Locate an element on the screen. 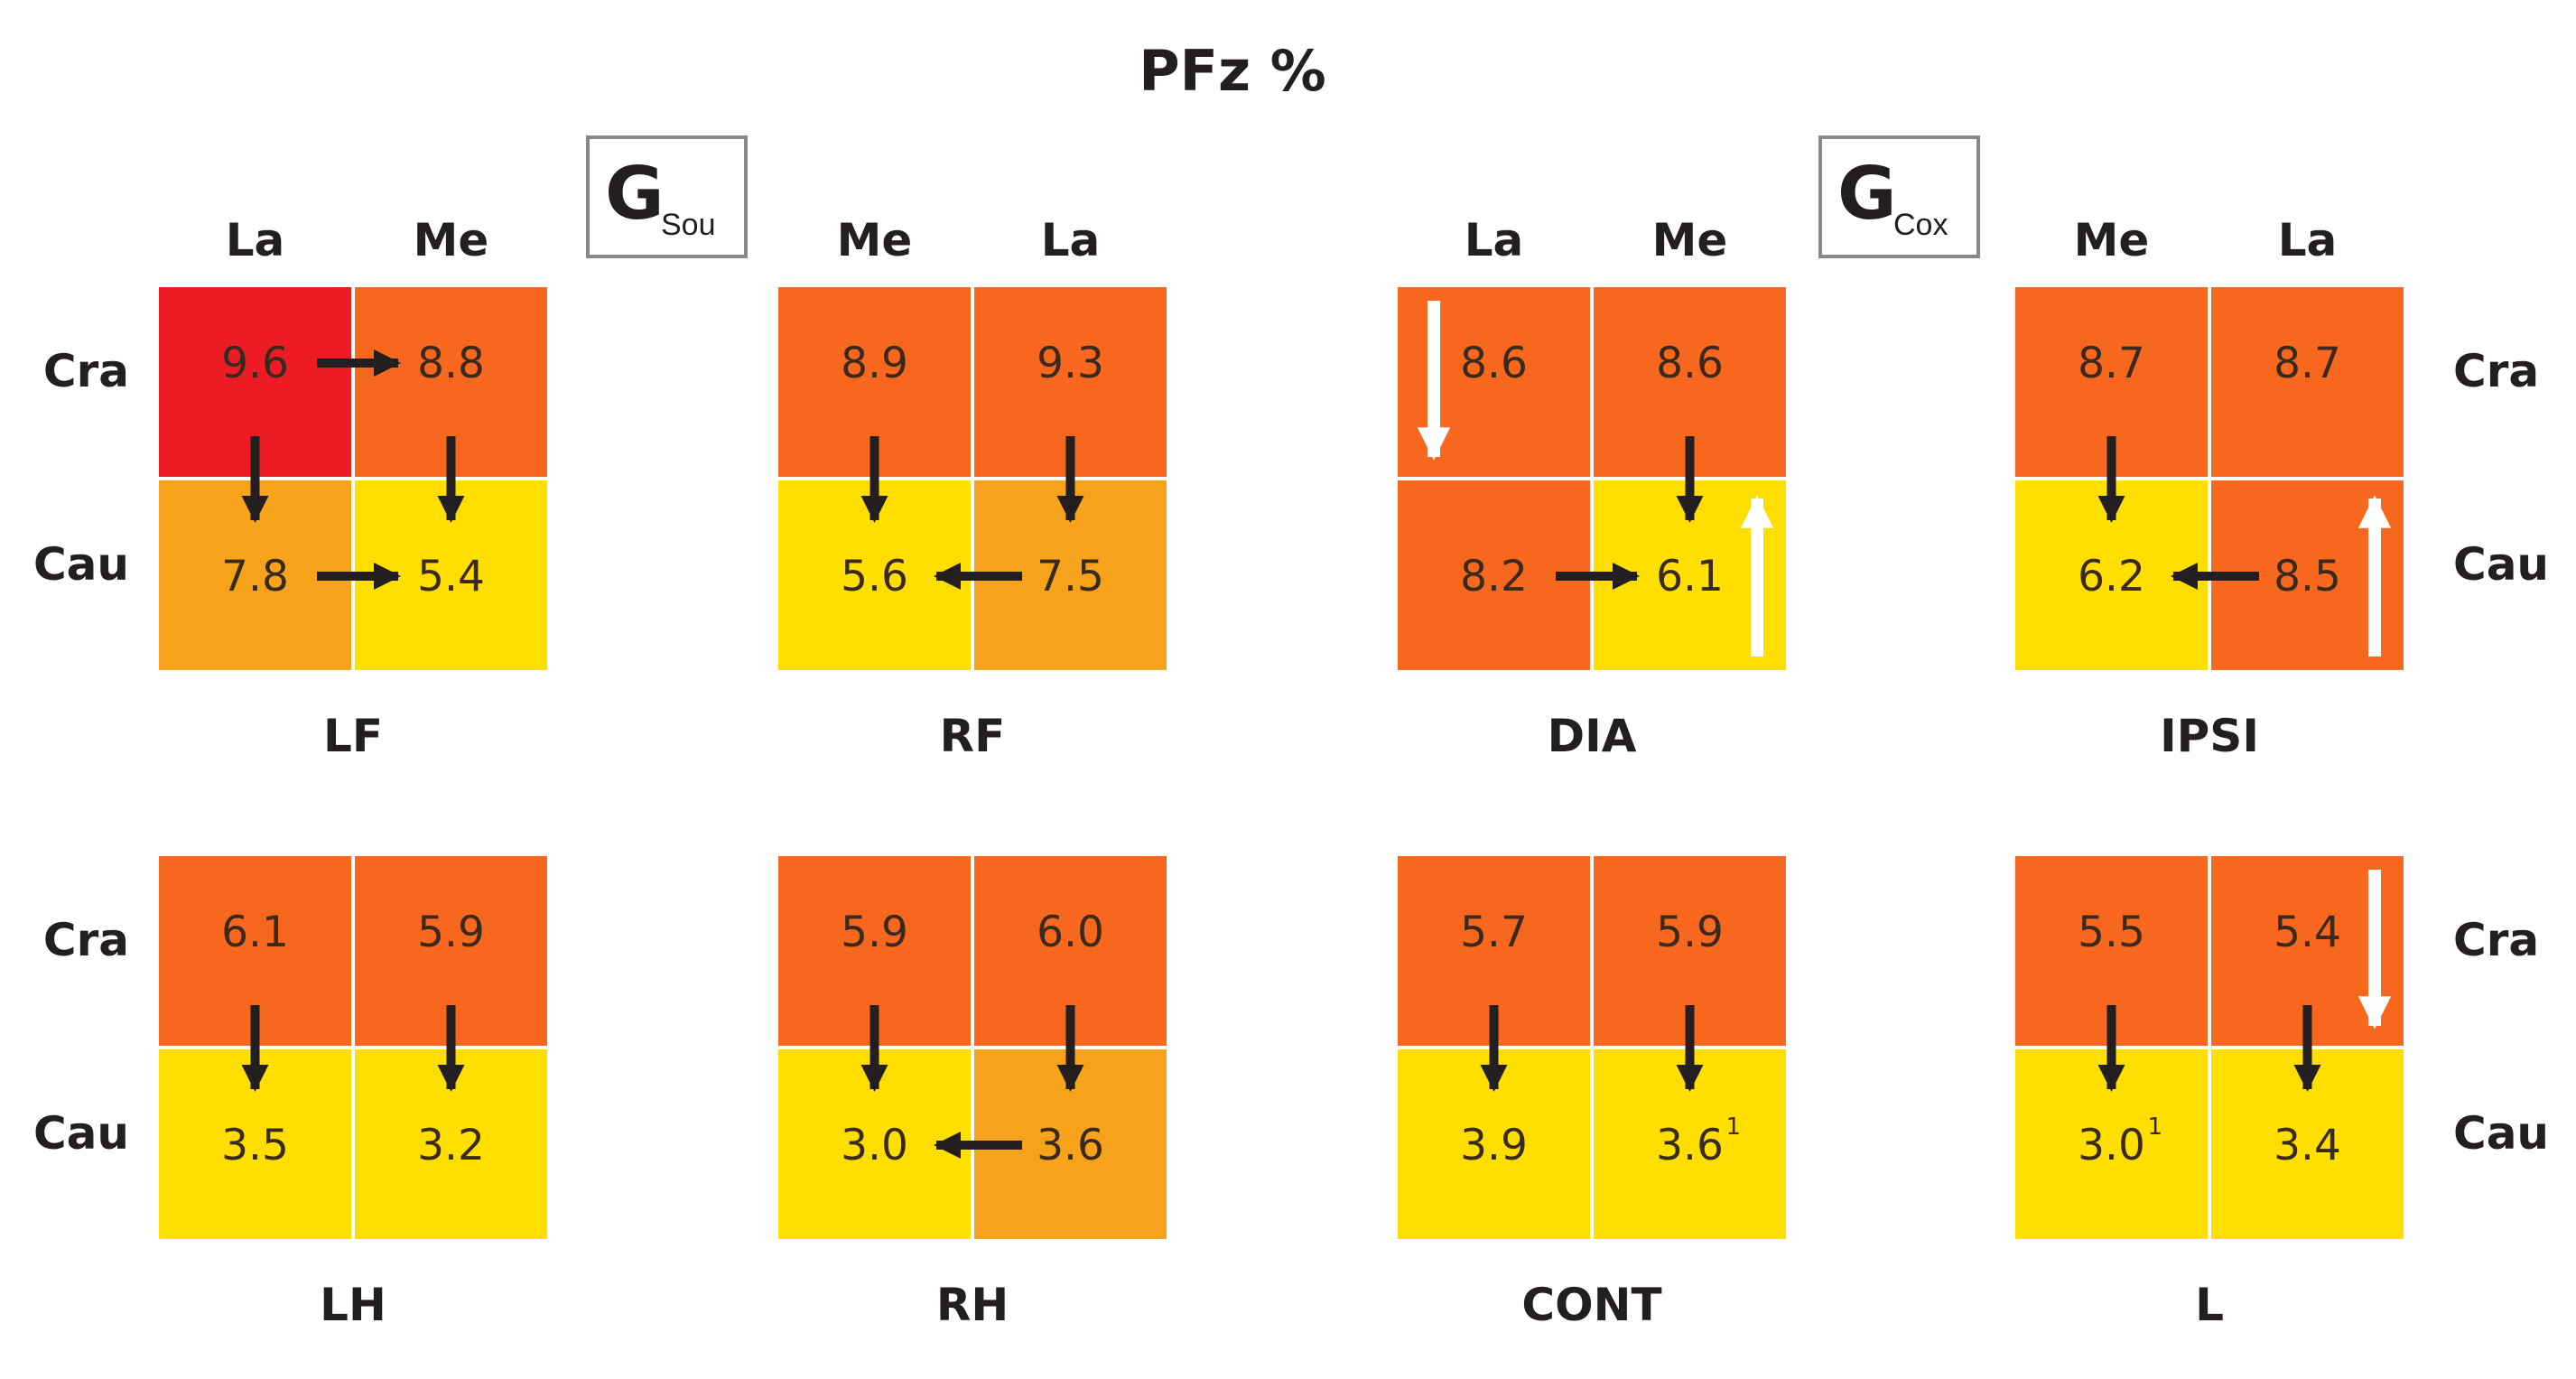 The height and width of the screenshot is (1379, 2576). cell-value: 7.5 is located at coordinates (1070, 576).